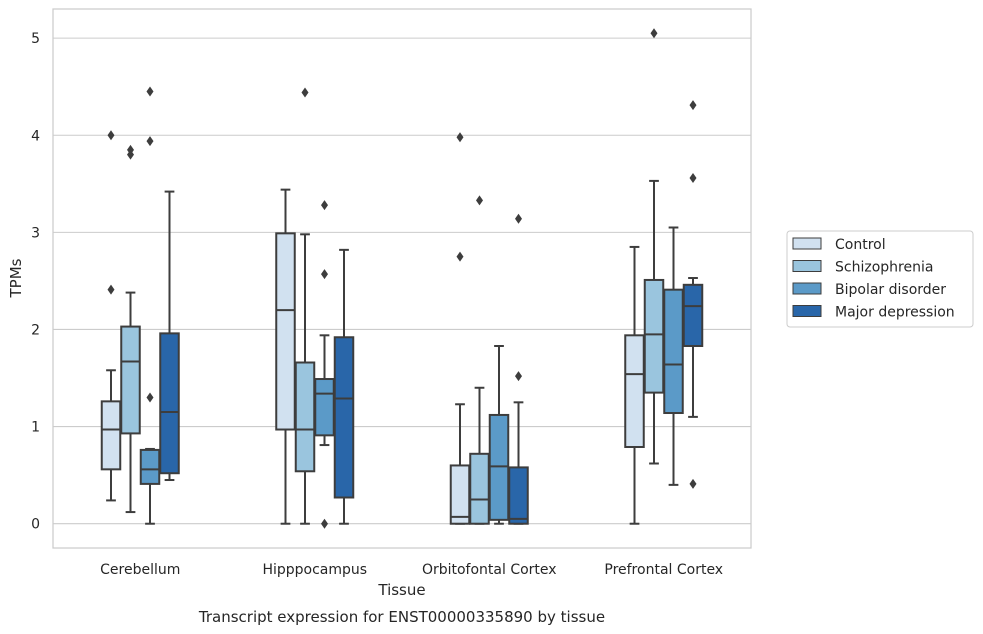 The width and height of the screenshot is (983, 634). What do you see at coordinates (35, 233) in the screenshot?
I see `y-tick-label-3: 3` at bounding box center [35, 233].